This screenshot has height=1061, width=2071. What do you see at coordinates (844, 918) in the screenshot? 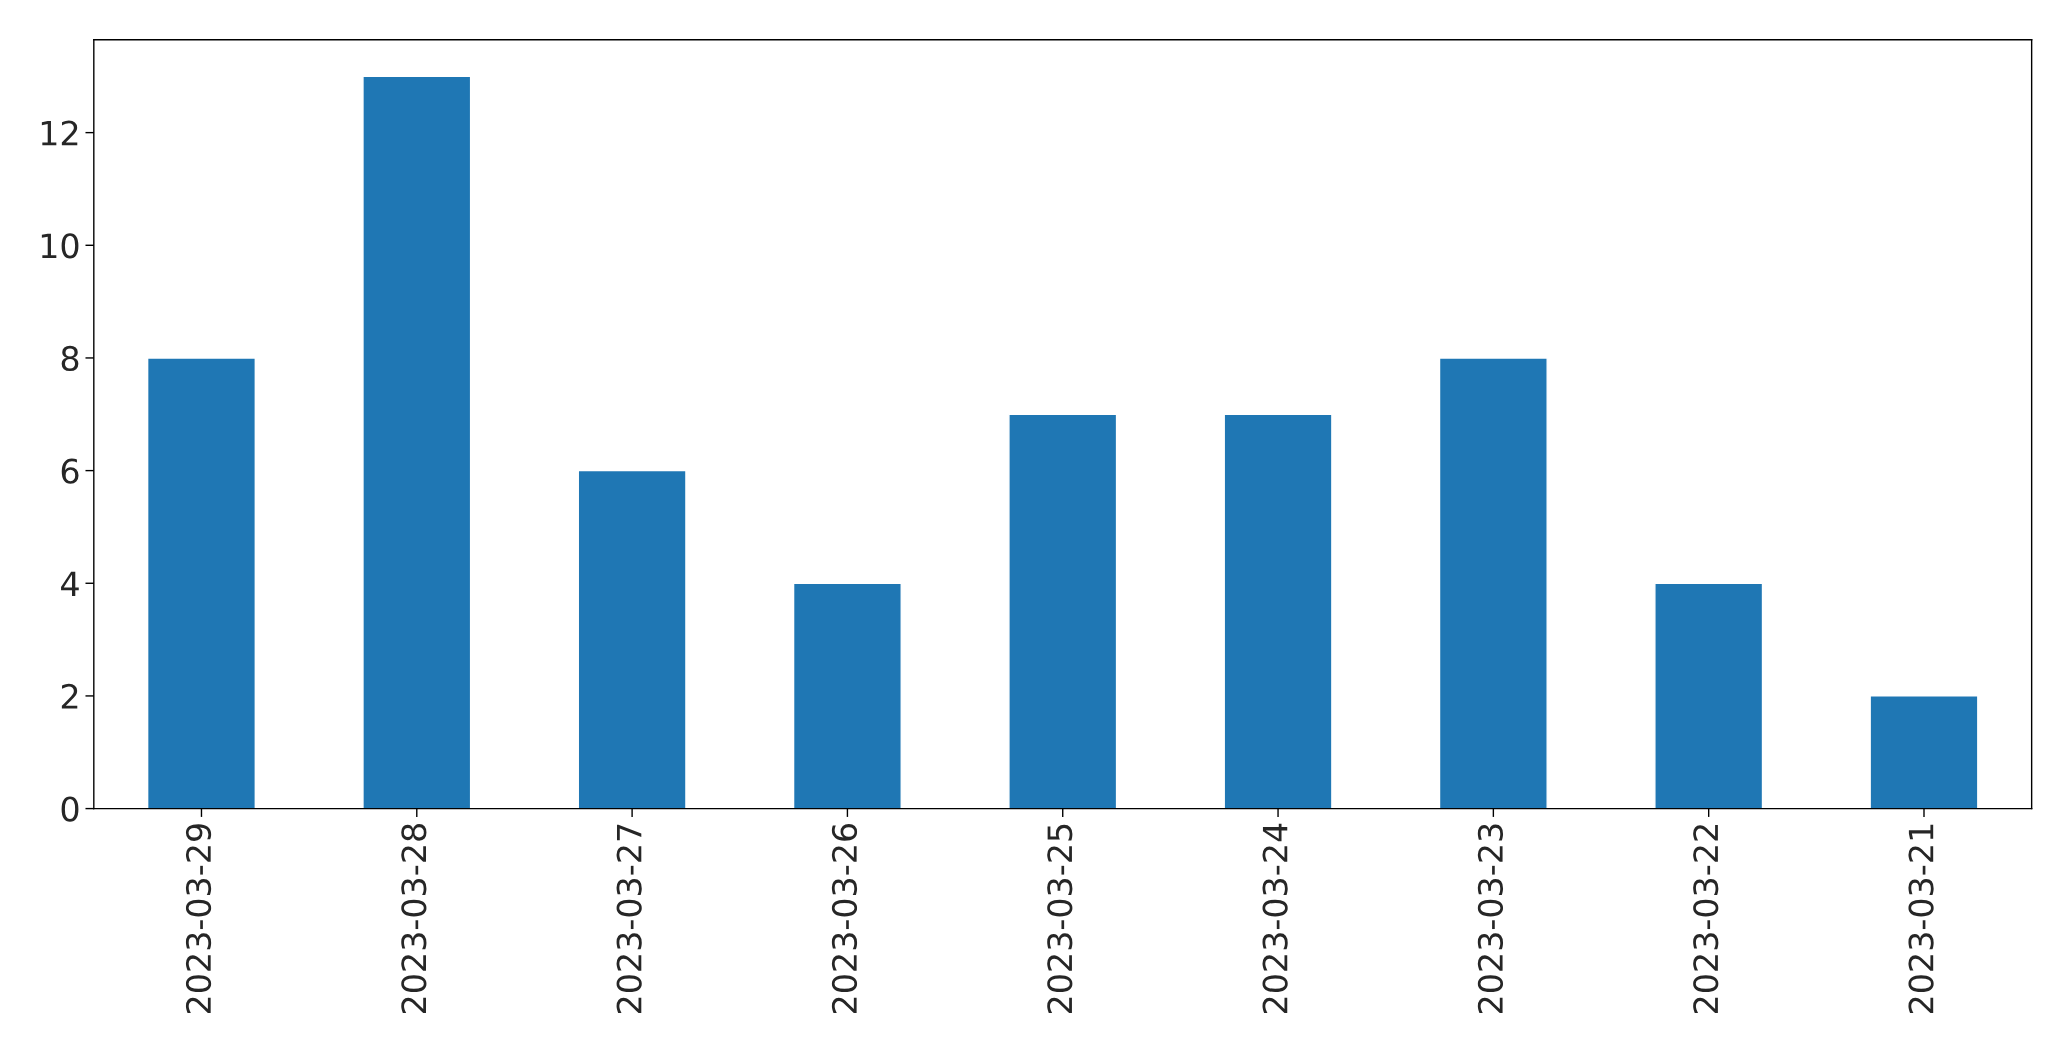
I see `x-tick-label: 2023-03-26` at bounding box center [844, 918].